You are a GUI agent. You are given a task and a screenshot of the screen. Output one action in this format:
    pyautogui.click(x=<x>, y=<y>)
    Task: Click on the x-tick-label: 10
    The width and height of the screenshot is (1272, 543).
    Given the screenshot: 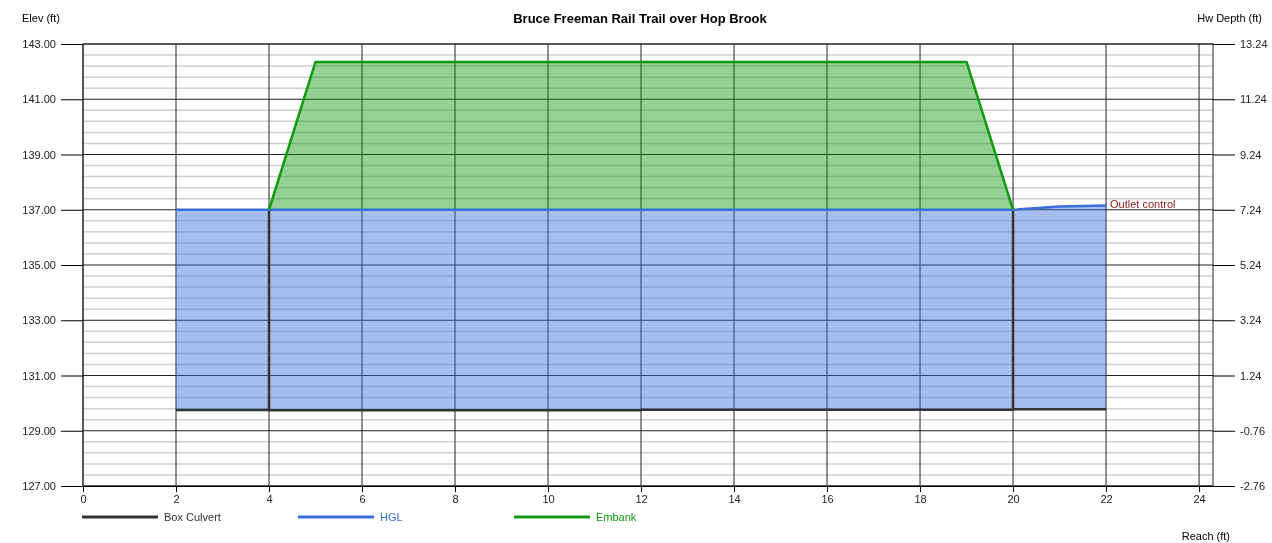 What is the action you would take?
    pyautogui.click(x=548, y=498)
    